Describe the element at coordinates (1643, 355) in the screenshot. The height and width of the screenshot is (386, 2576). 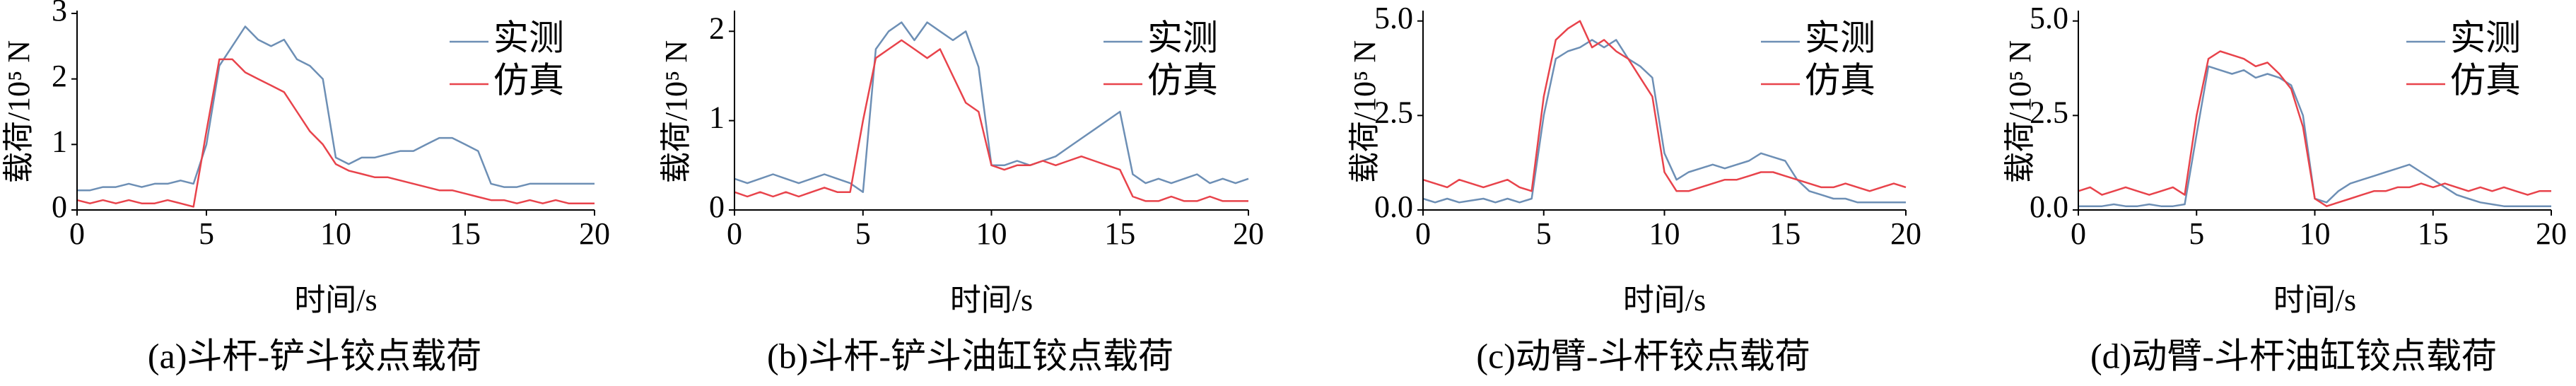
I see `caption: (c)动臂-斗杆铰点载荷` at that location.